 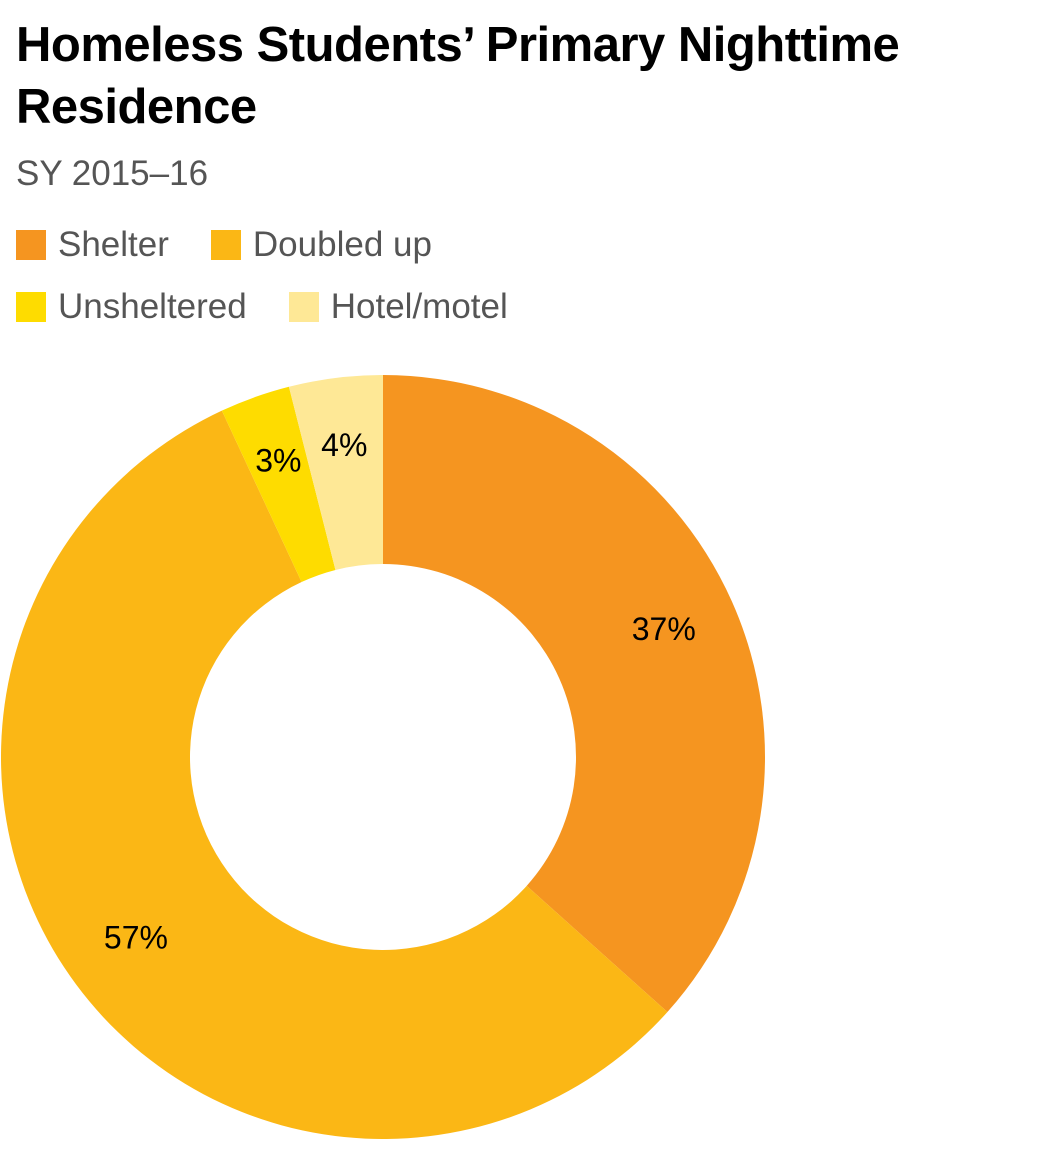 I want to click on legend-label-shelter: Shelter, so click(x=113, y=244).